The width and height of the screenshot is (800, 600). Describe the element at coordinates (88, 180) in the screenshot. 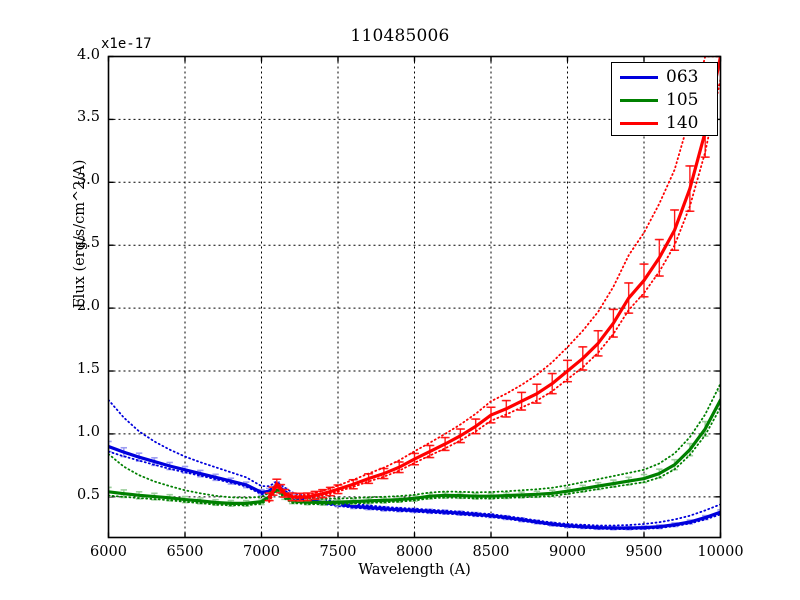

I see `y-tick-label: 3.0` at that location.